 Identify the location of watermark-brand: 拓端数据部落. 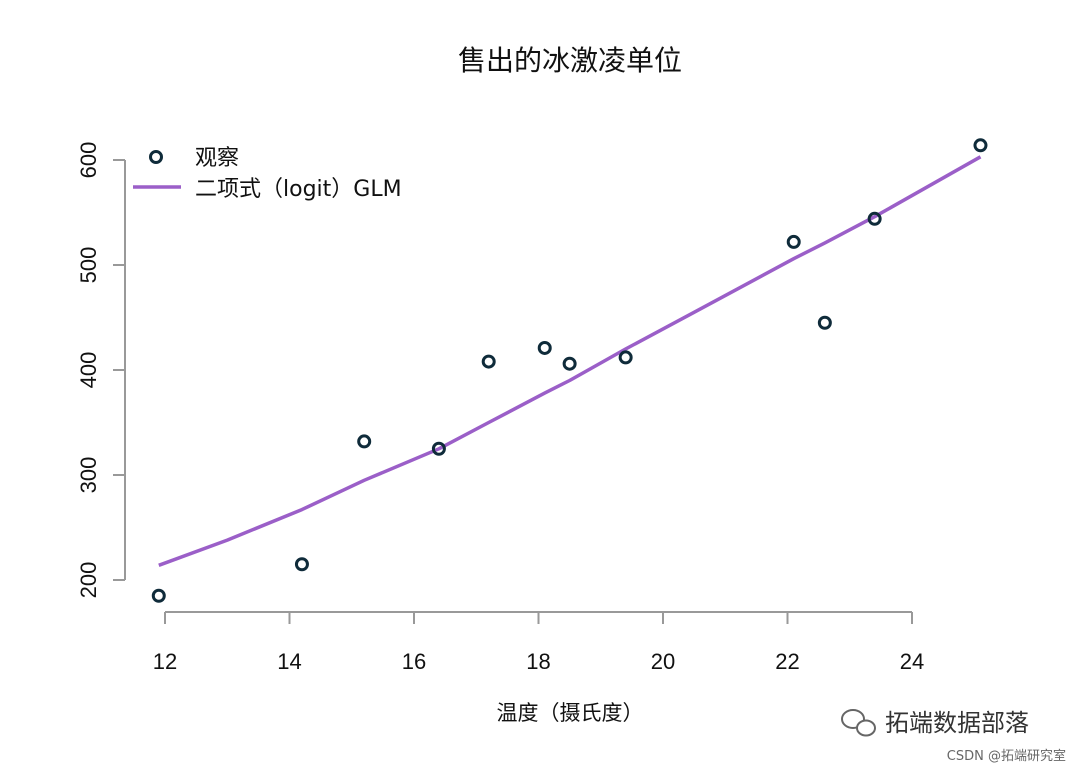
(957, 723).